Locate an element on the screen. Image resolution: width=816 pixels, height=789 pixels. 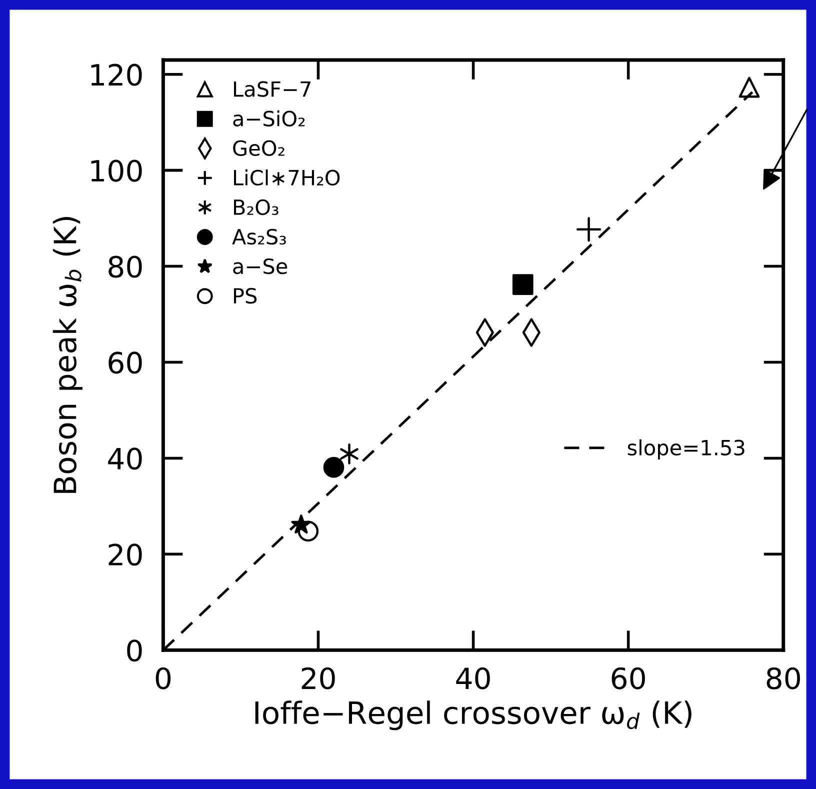
x-tick-label: 40 is located at coordinates (473, 678).